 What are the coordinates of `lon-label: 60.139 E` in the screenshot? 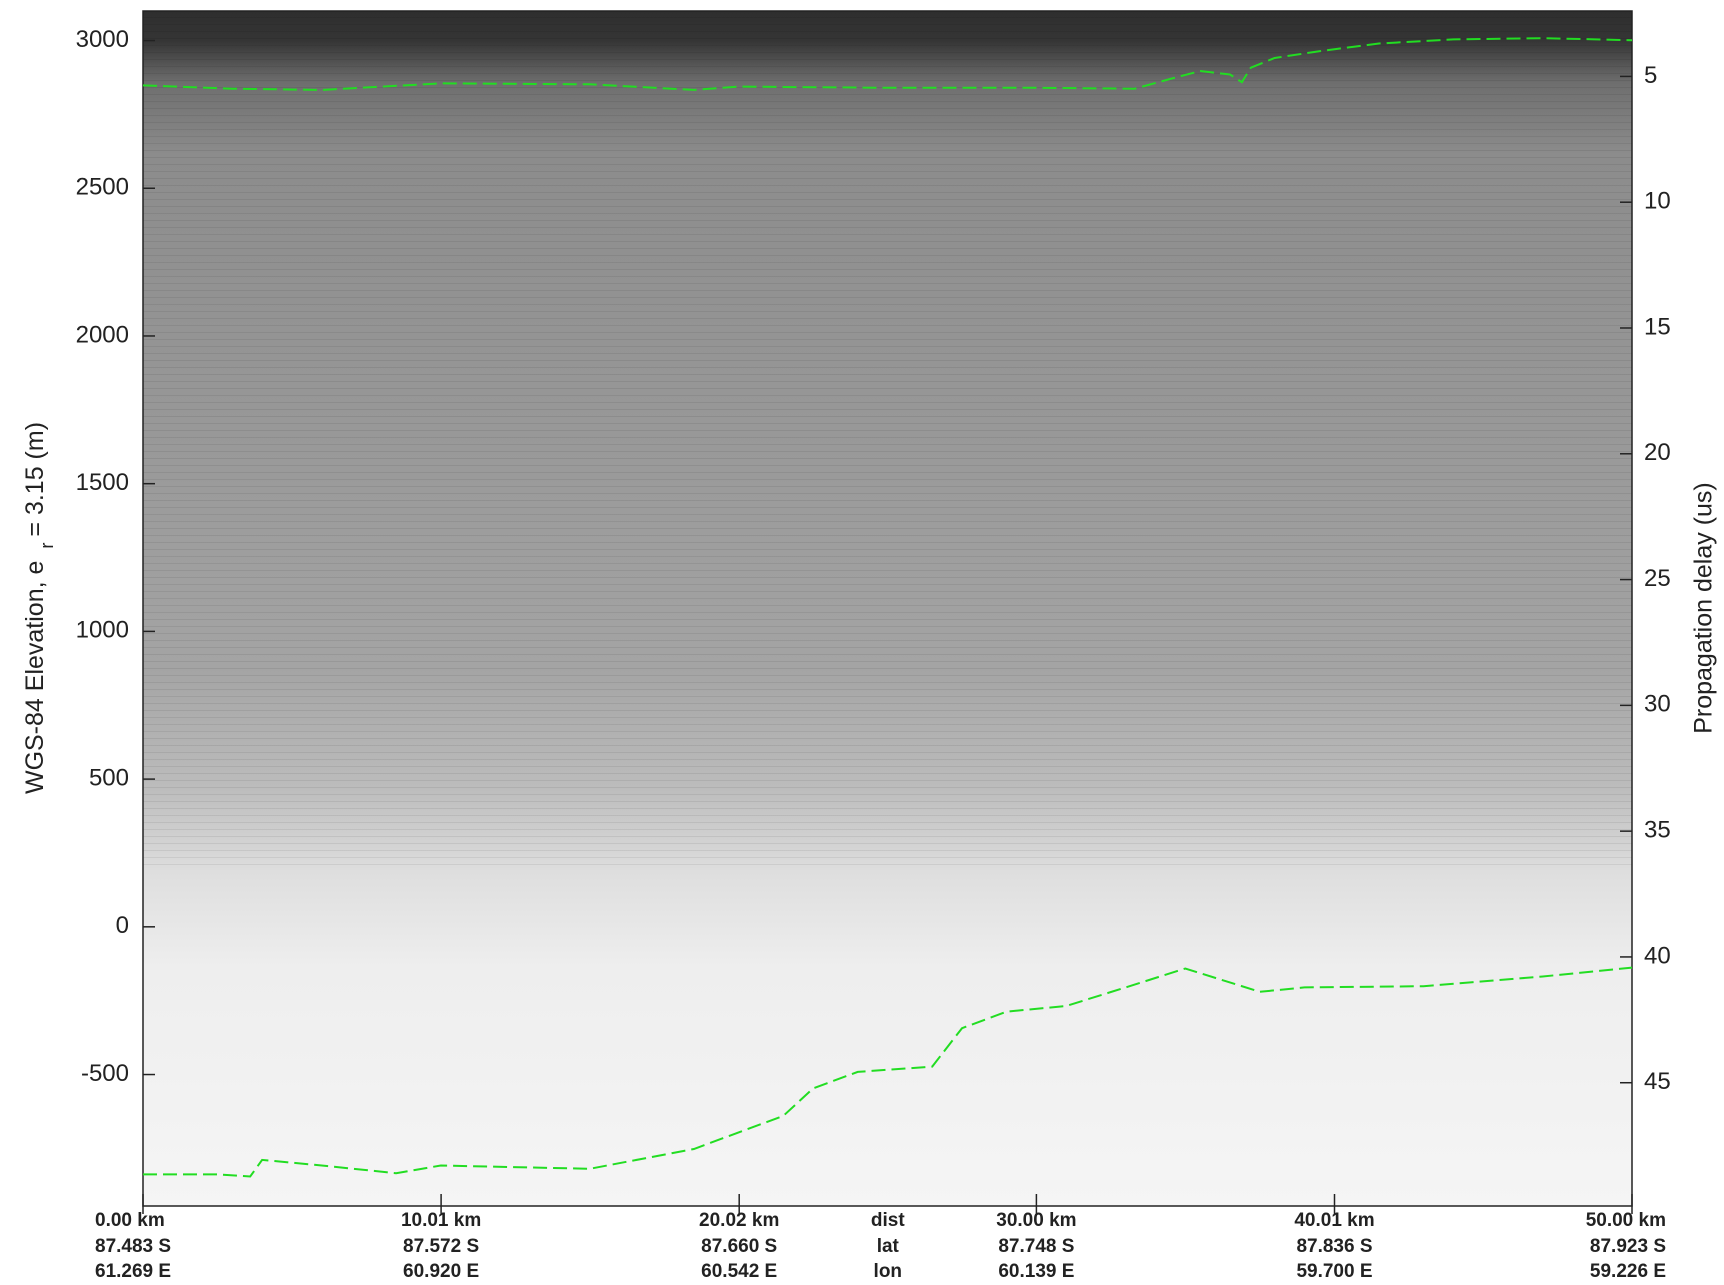 It's located at (1036, 1271).